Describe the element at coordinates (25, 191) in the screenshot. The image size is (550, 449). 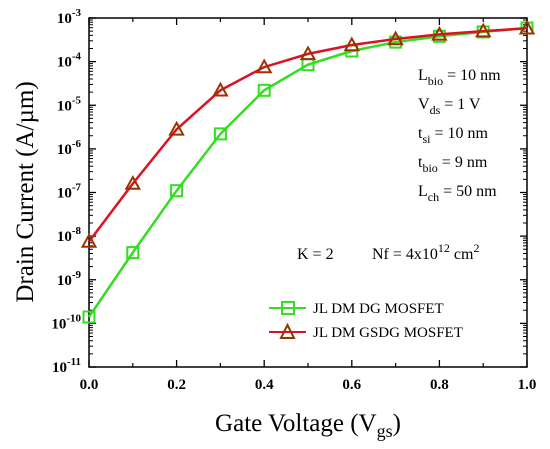
I see `y-axis-label: Drain Current (A/µm)` at that location.